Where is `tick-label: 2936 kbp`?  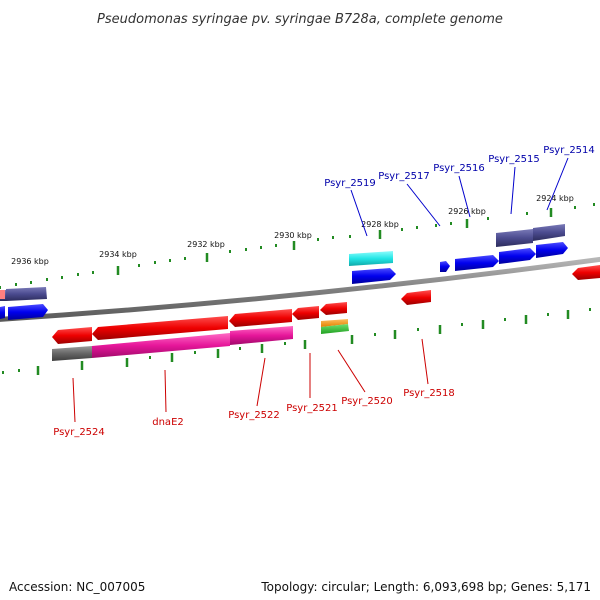 tick-label: 2936 kbp is located at coordinates (30, 261).